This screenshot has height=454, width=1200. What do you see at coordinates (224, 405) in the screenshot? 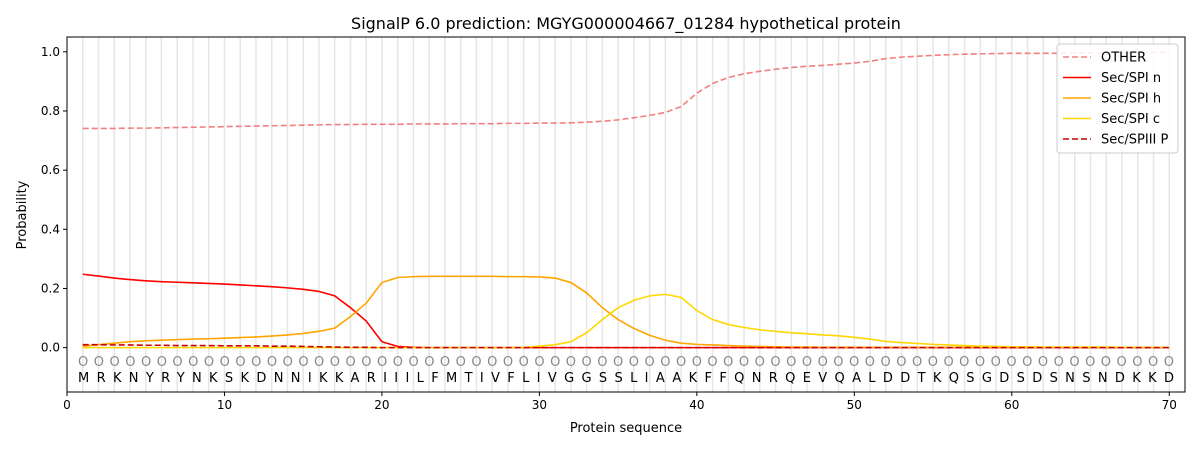
I see `x-tick-label: 10` at bounding box center [224, 405].